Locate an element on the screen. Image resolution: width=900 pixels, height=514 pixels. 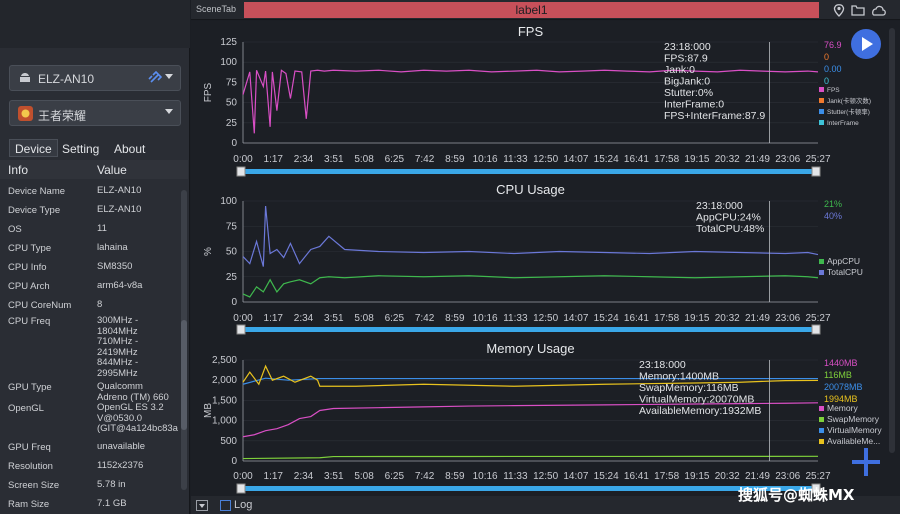
info-value-line: ELZ-AN10 is located at coordinates (119, 209).